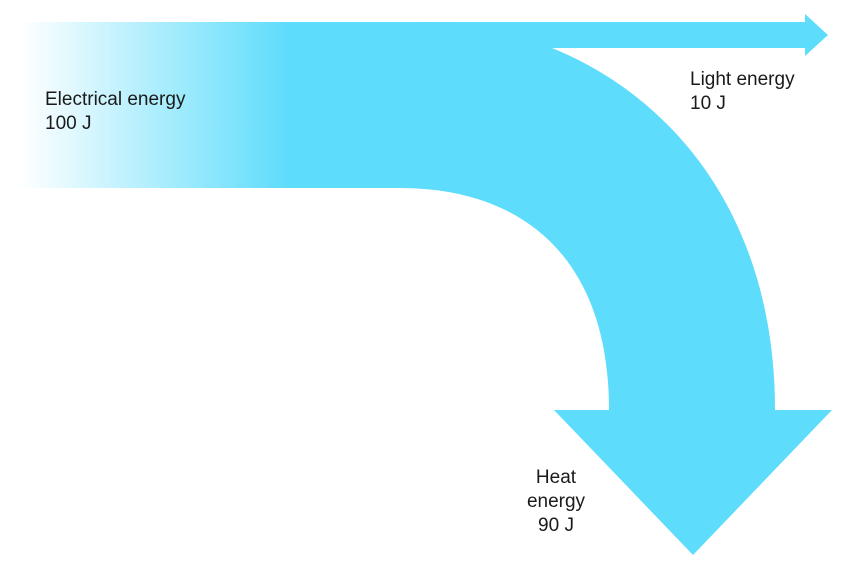  Describe the element at coordinates (68, 123) in the screenshot. I see `input-energy-value: 100 J` at that location.